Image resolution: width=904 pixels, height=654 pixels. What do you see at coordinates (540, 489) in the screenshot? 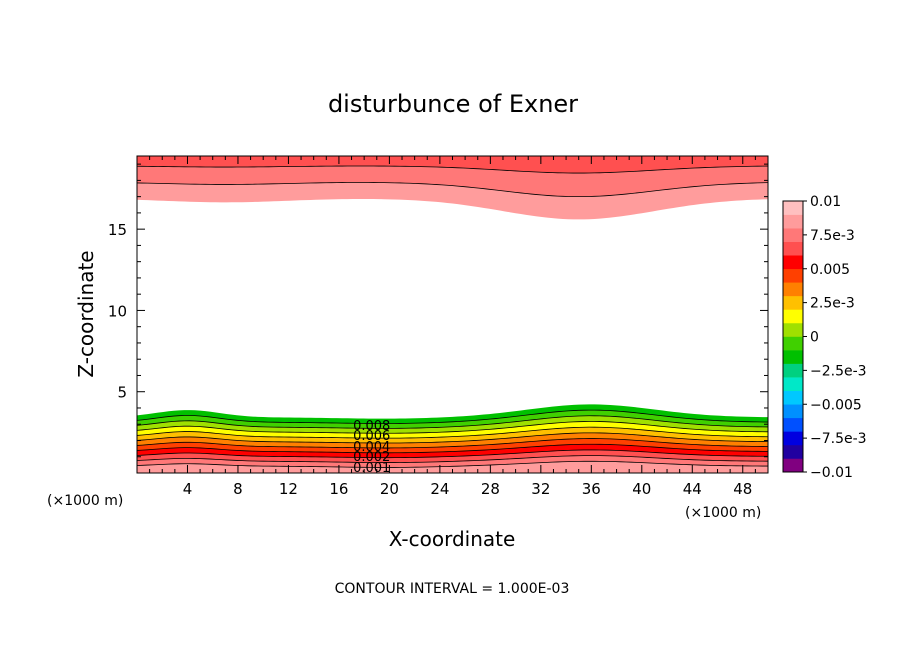
I see `x-tick-label: 32` at bounding box center [540, 489].